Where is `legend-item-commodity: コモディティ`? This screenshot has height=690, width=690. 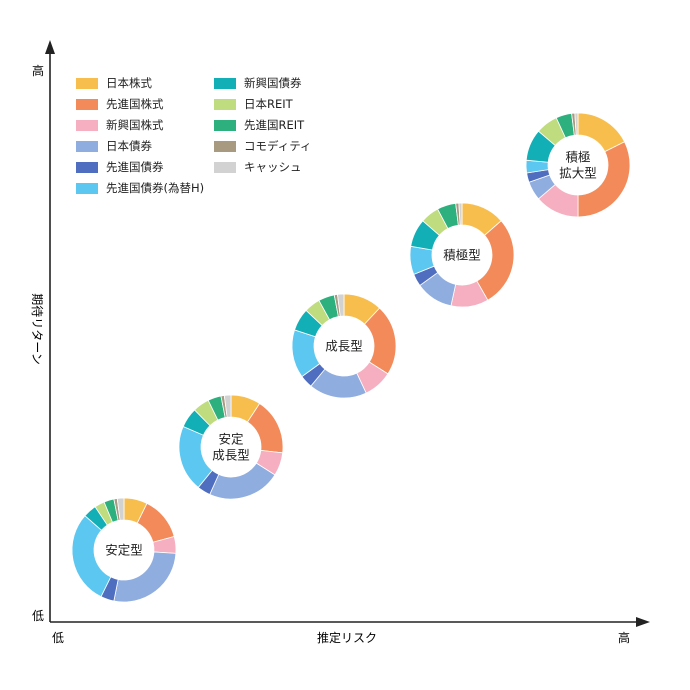 legend-item-commodity: コモディティ is located at coordinates (263, 146).